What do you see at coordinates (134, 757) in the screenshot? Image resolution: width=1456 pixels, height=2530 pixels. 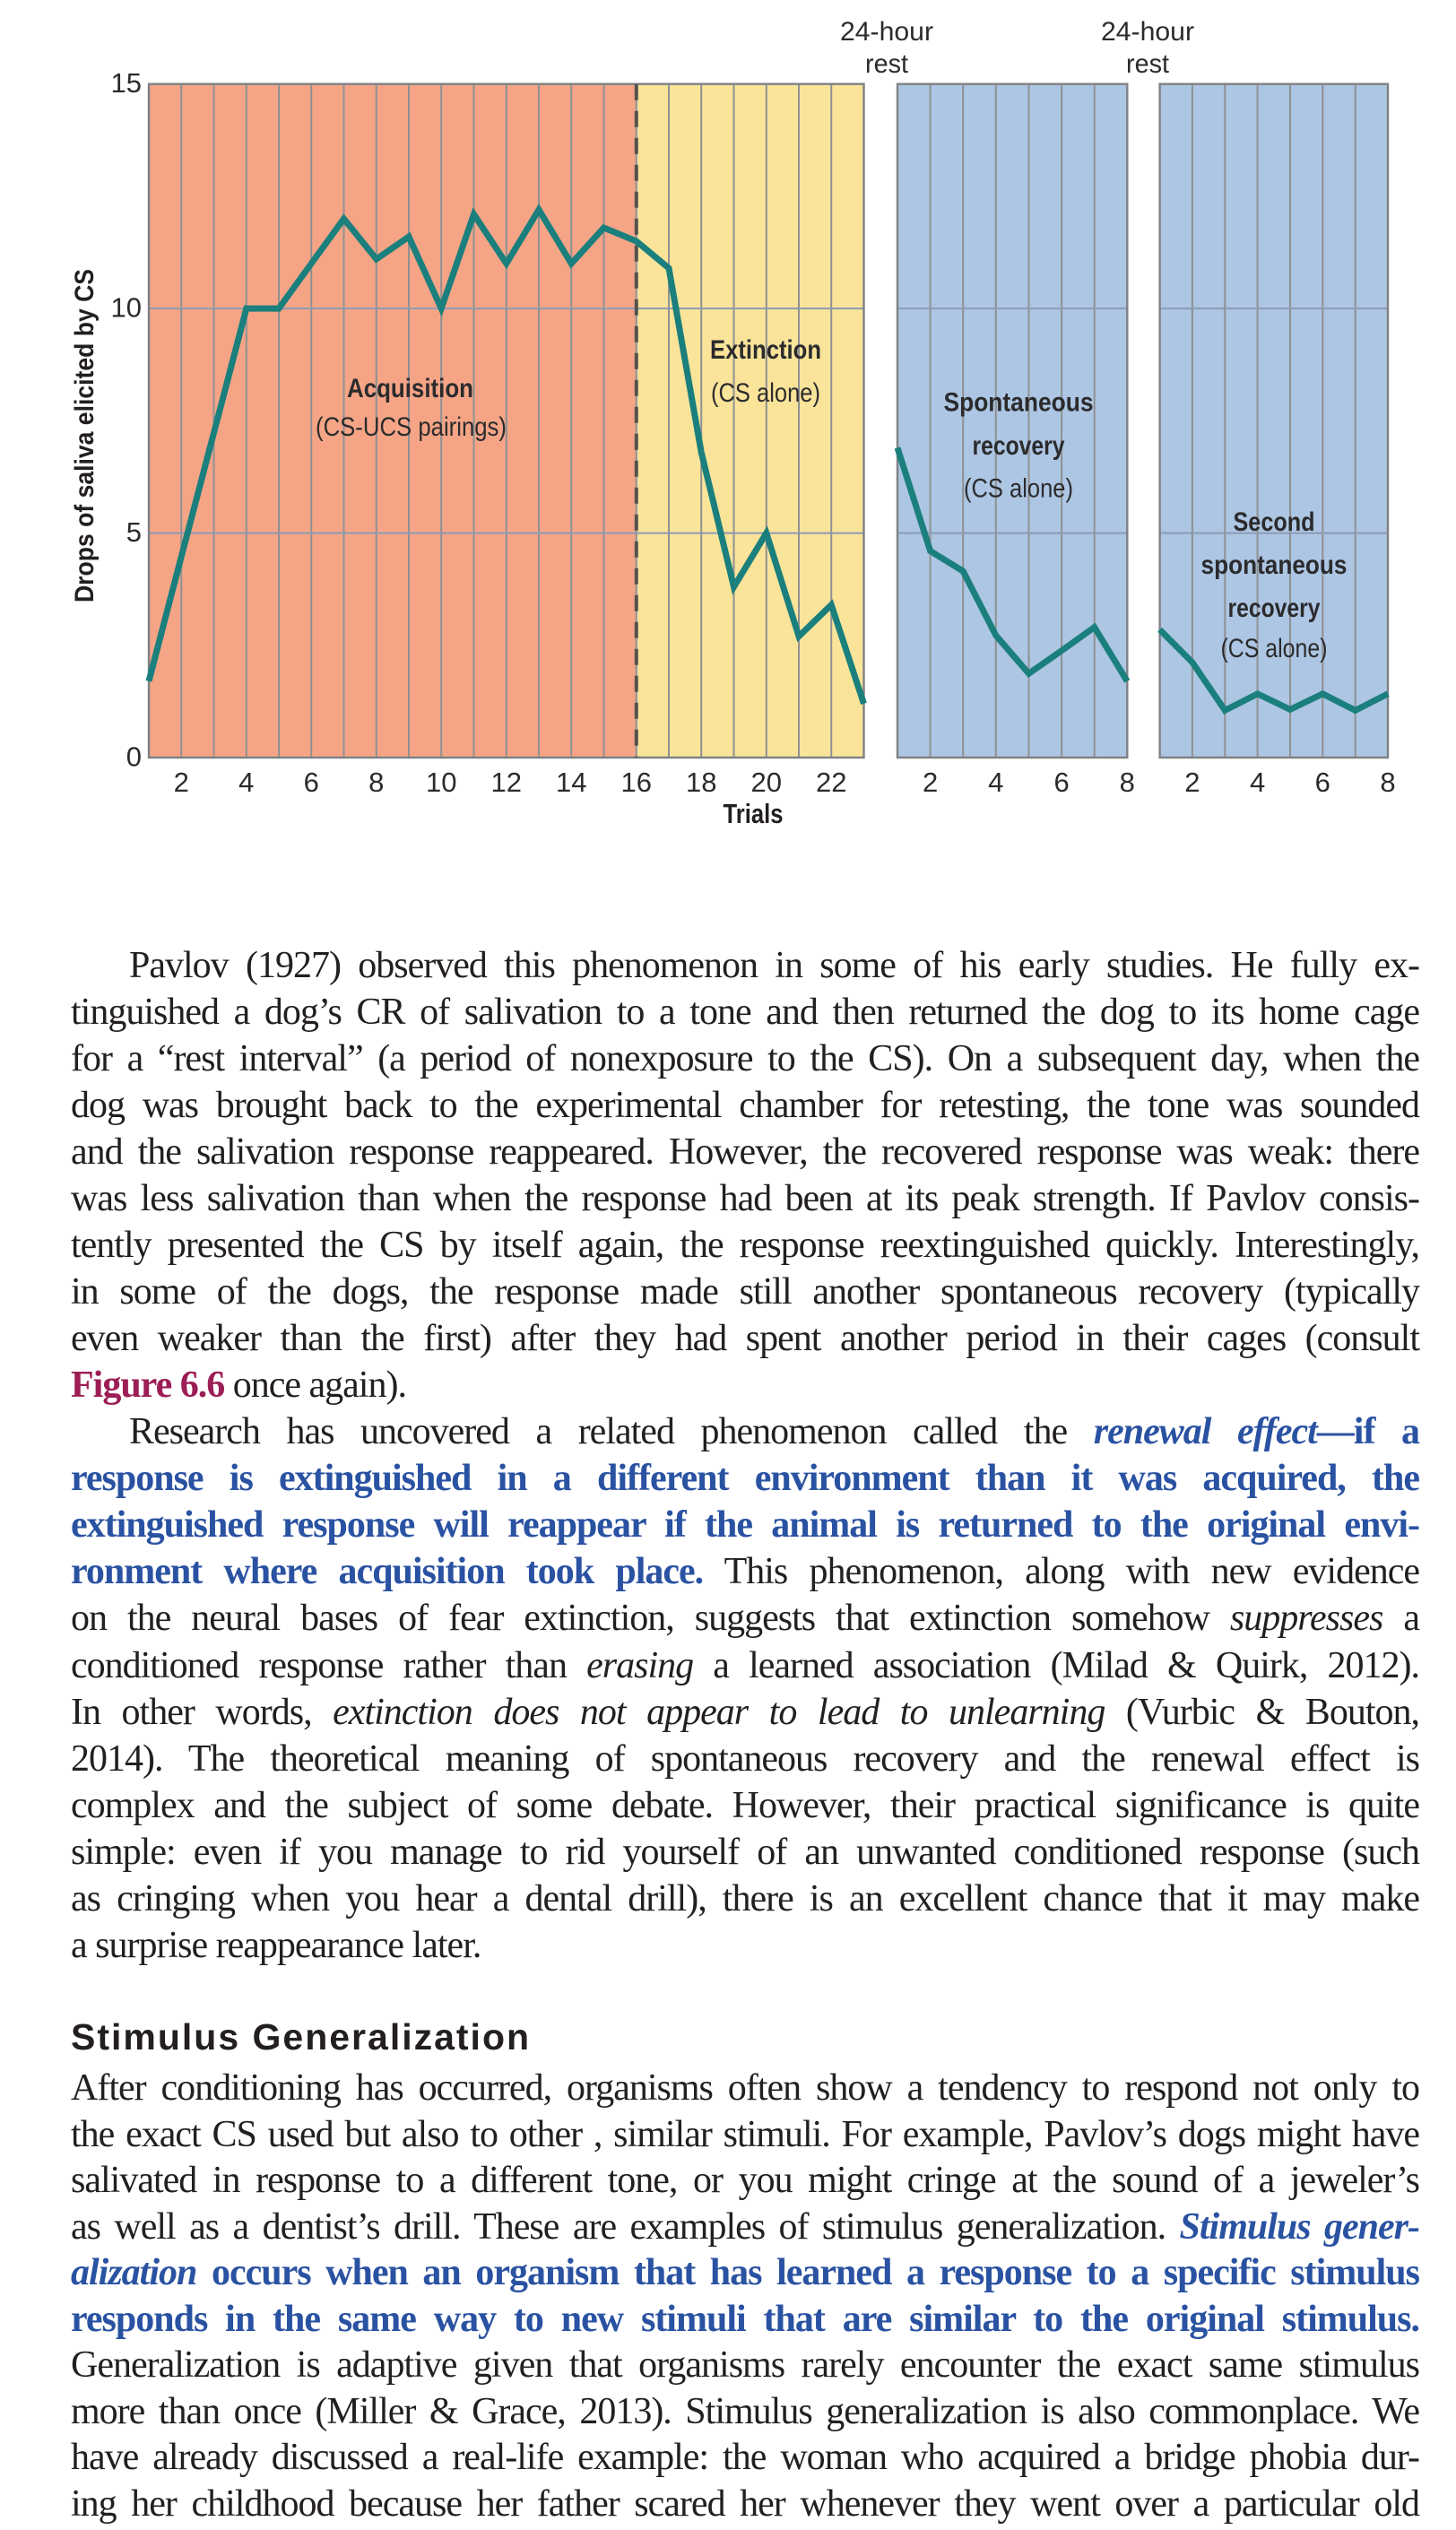 I see `svg-text: 0` at bounding box center [134, 757].